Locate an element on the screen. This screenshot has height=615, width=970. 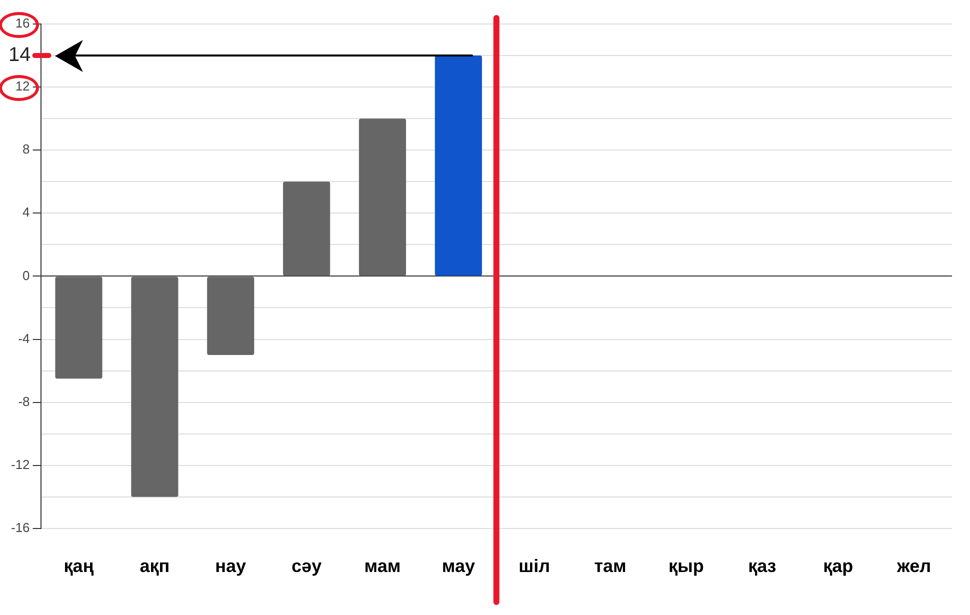
x-tick-label: қар is located at coordinates (838, 566).